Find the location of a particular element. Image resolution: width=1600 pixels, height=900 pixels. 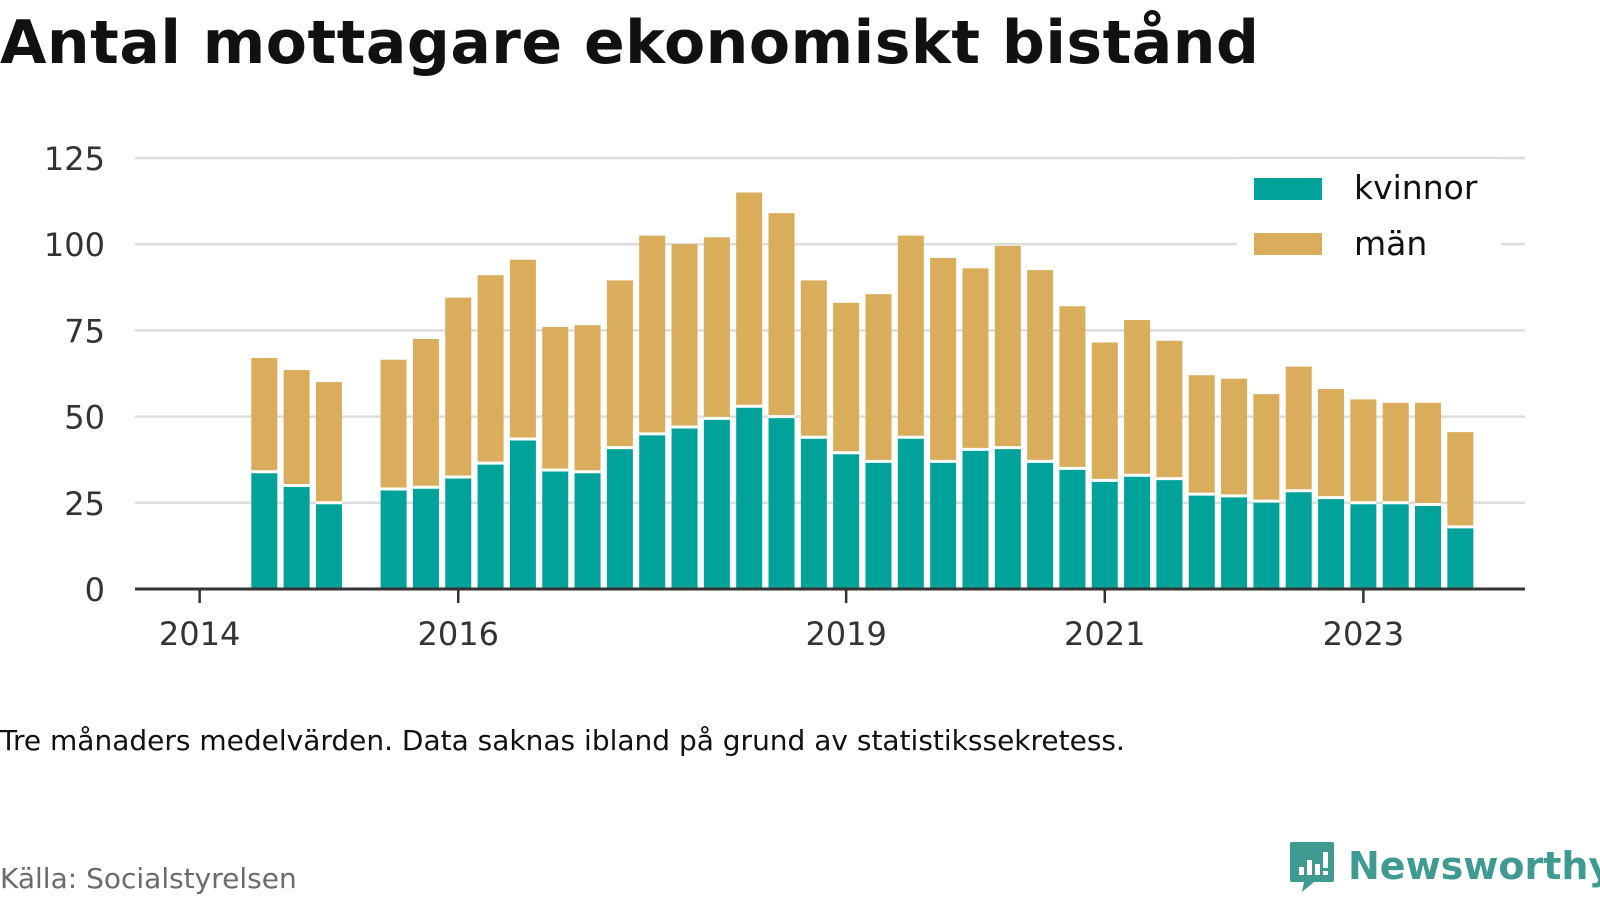

x-tick-label: 2014 is located at coordinates (199, 634).